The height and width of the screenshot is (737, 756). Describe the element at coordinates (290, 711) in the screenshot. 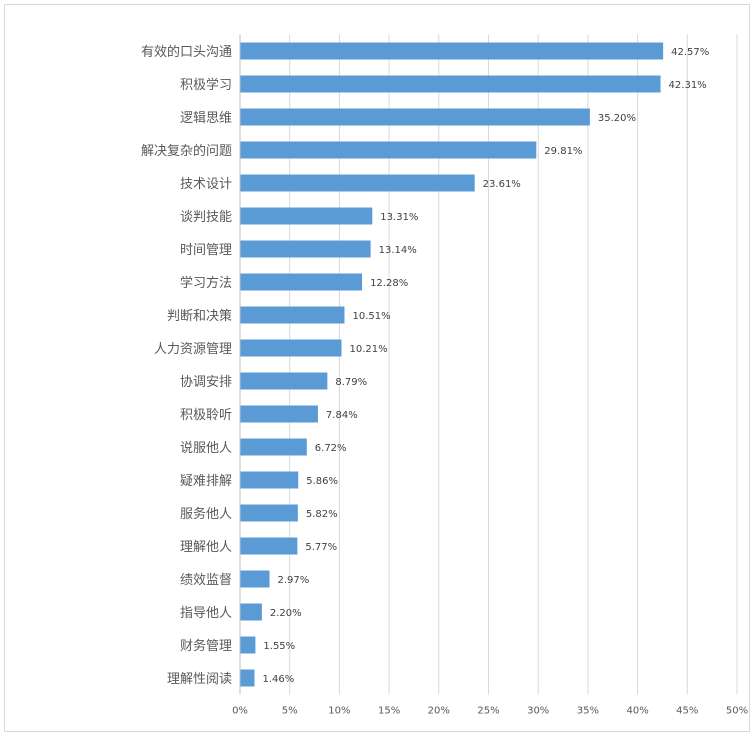

I see `x-tick-label: 5%` at that location.